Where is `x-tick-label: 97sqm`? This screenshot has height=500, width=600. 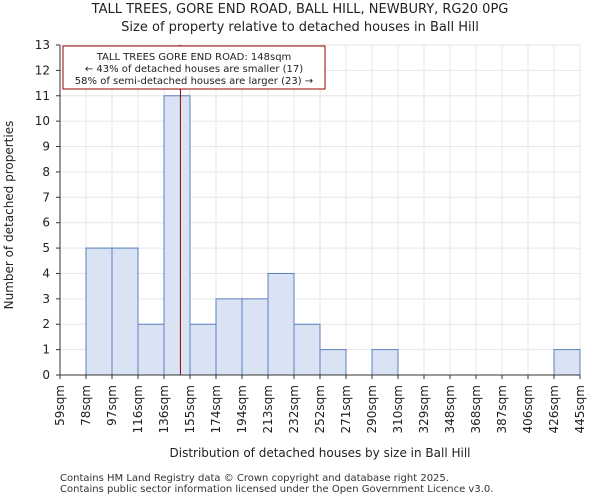 x-tick-label: 97sqm is located at coordinates (112, 405).